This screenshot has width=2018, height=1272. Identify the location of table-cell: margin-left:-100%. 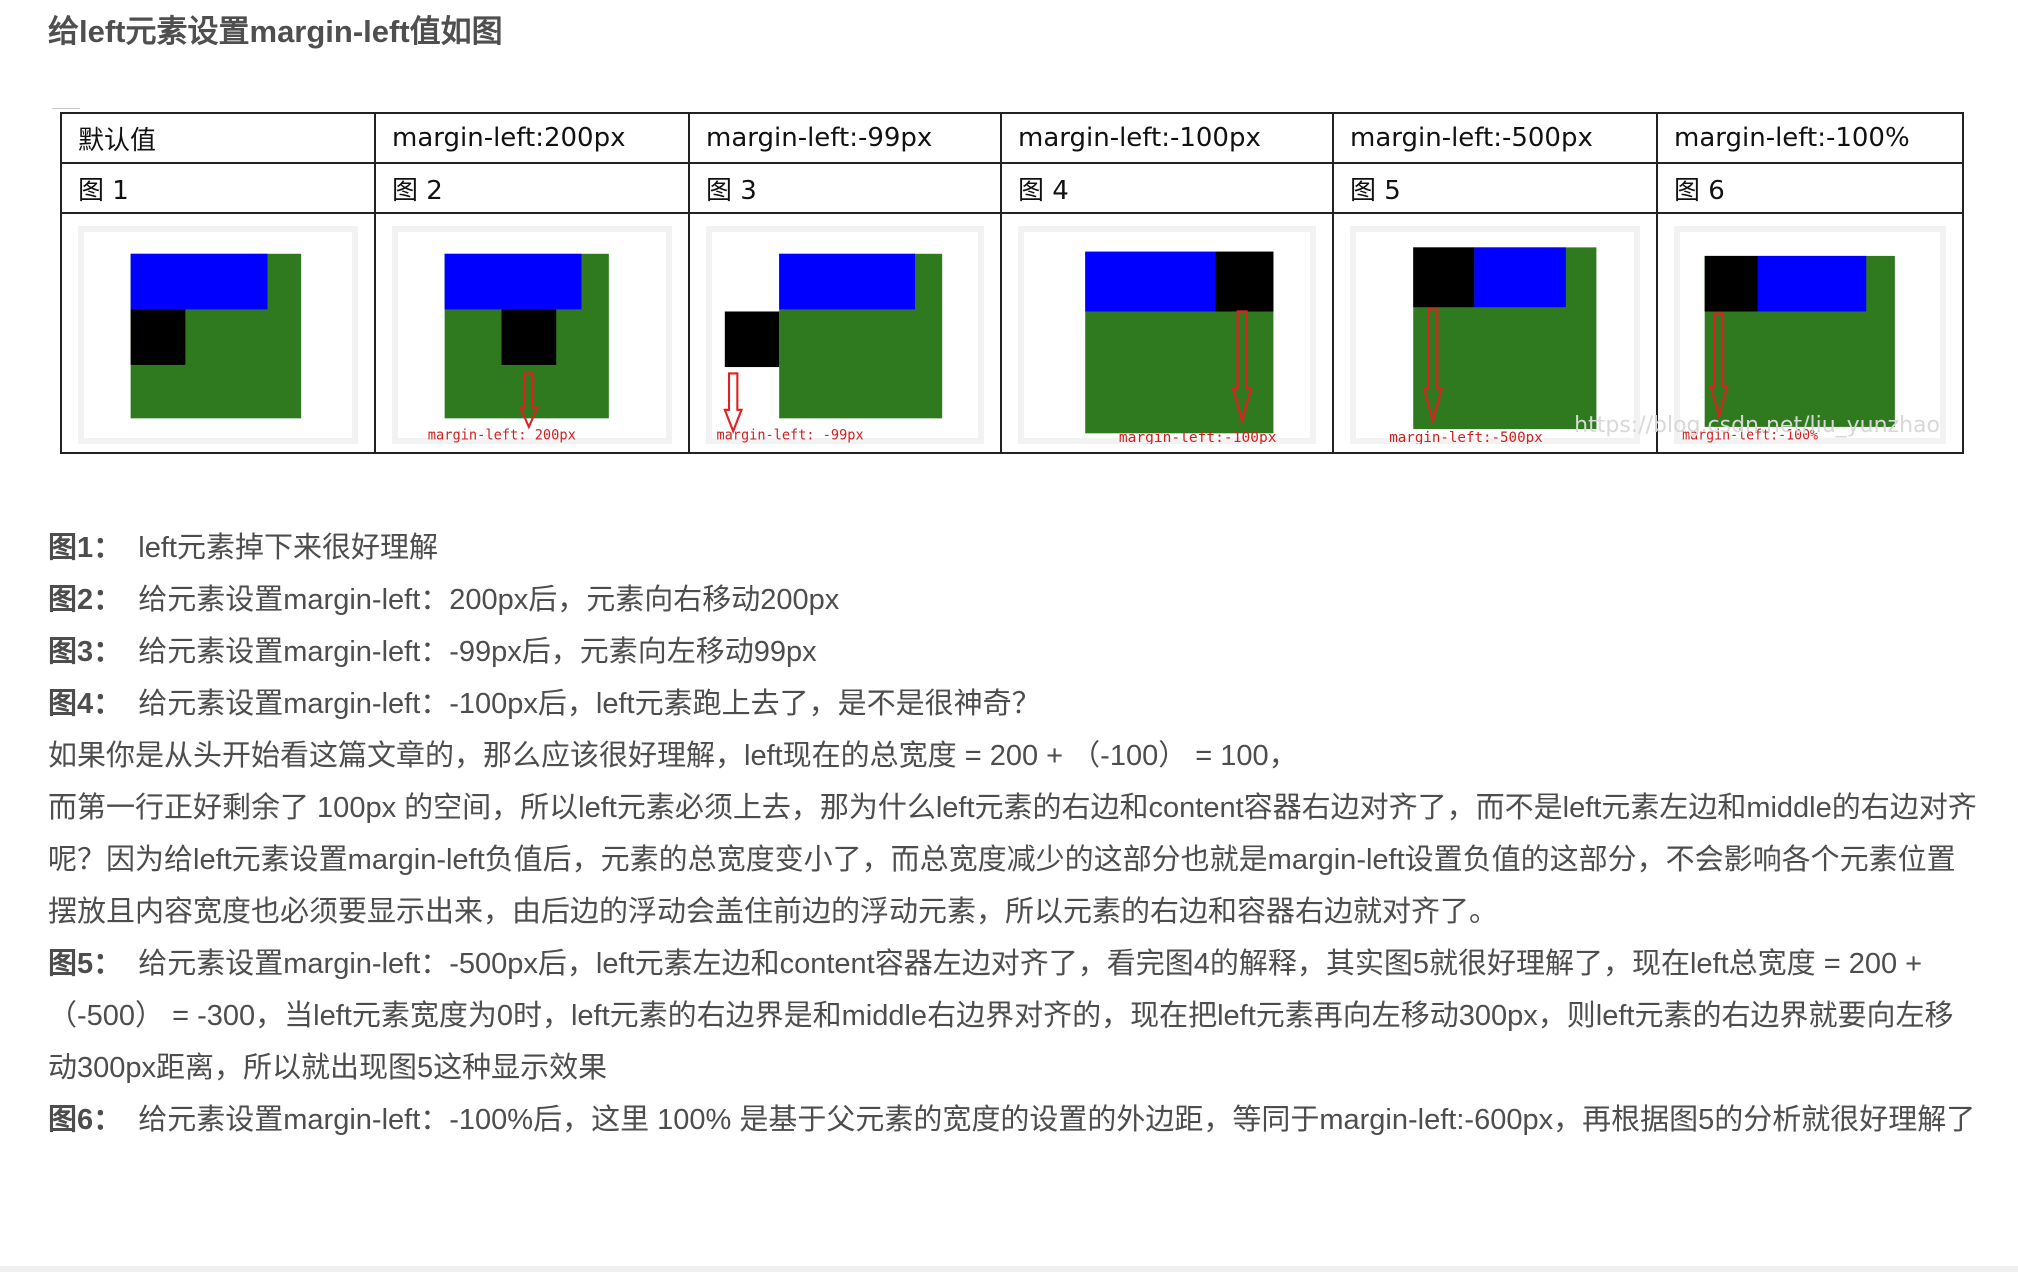
(1810, 138).